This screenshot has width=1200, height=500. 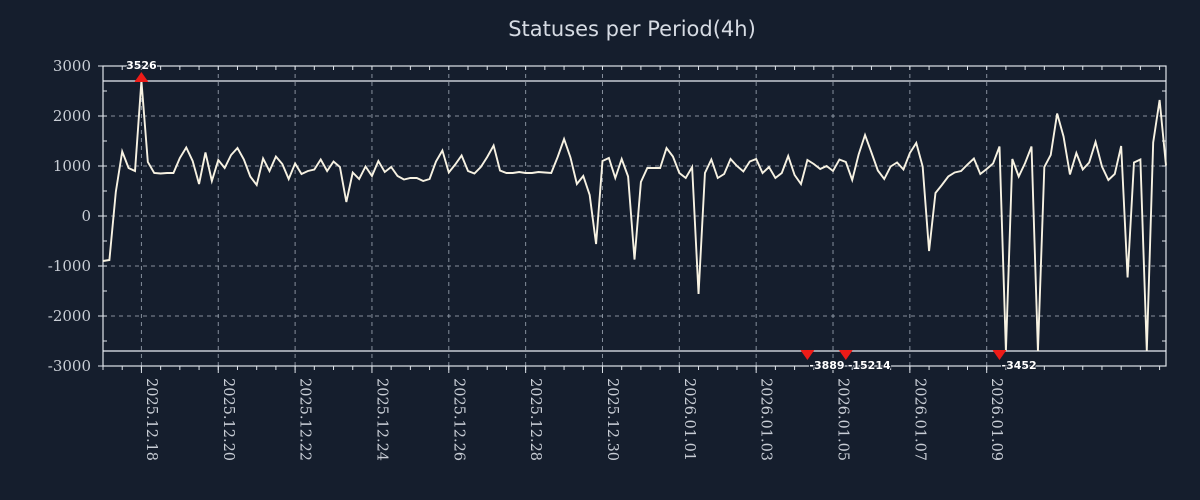 What do you see at coordinates (1019, 365) in the screenshot?
I see `peak-value-label: -3452` at bounding box center [1019, 365].